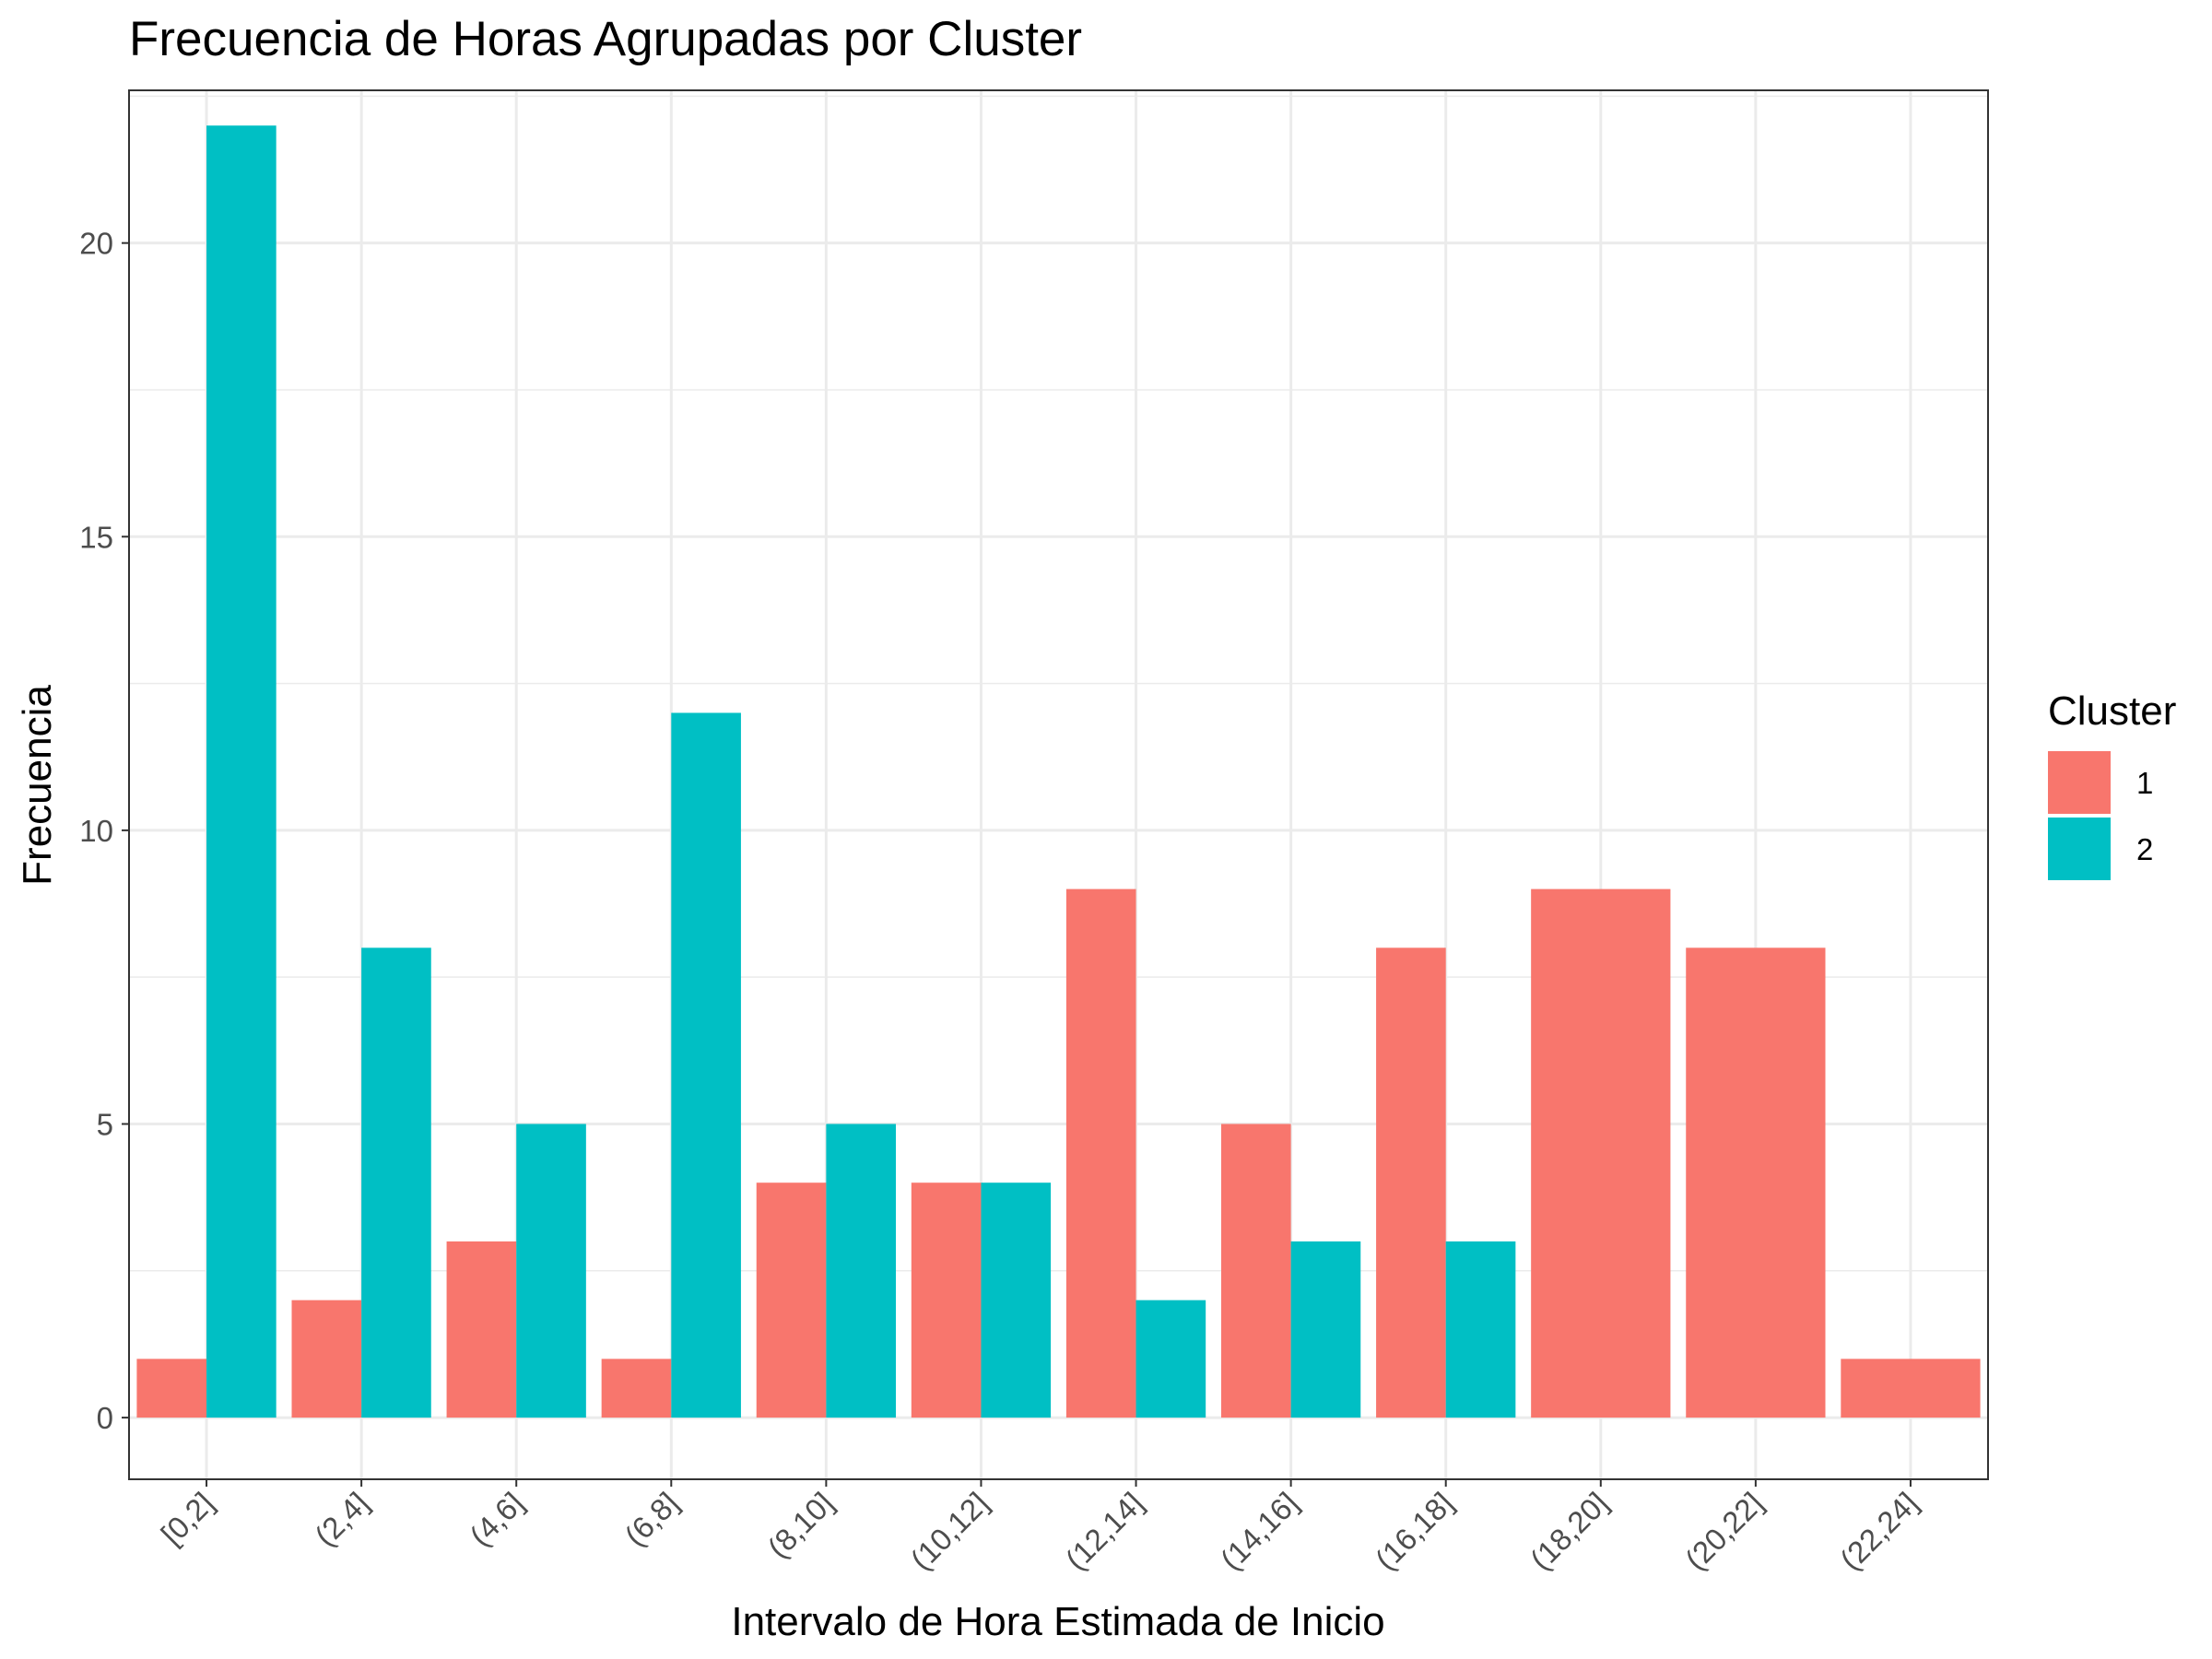  I want to click on x-tick-label: (14,16], so click(1259, 1531).